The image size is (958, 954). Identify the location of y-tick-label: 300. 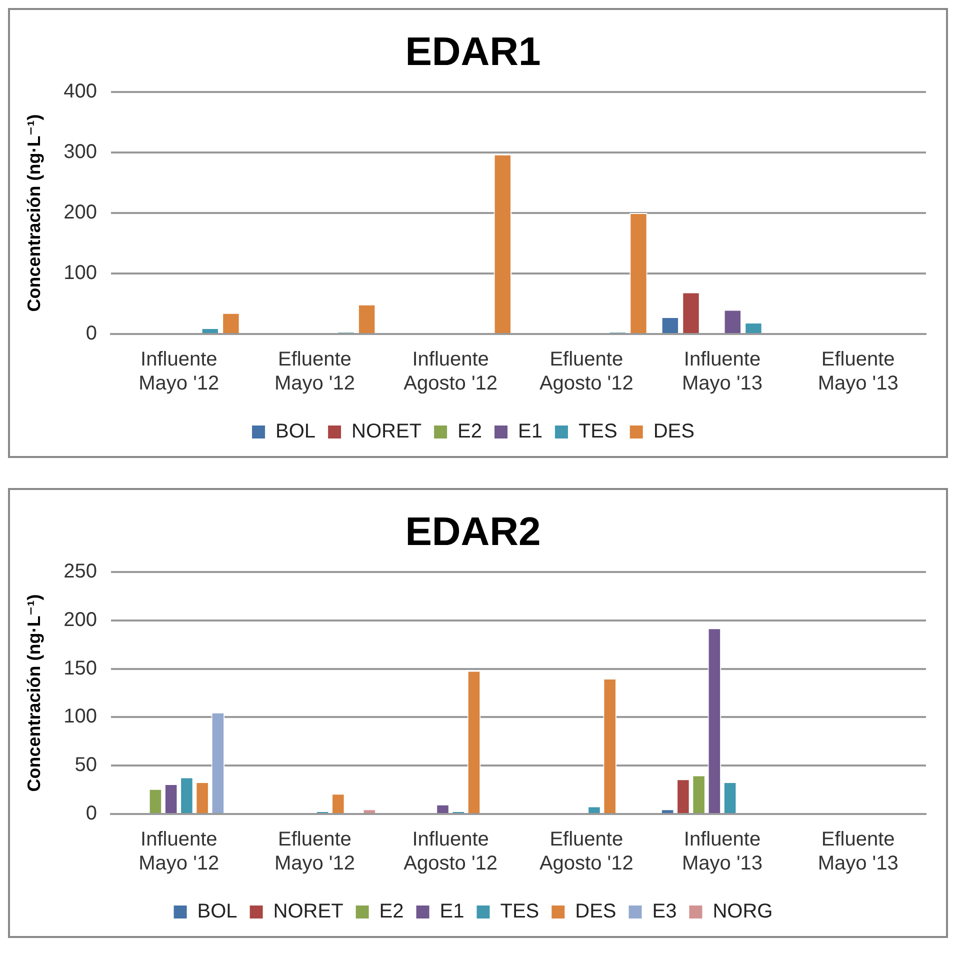
(80, 152).